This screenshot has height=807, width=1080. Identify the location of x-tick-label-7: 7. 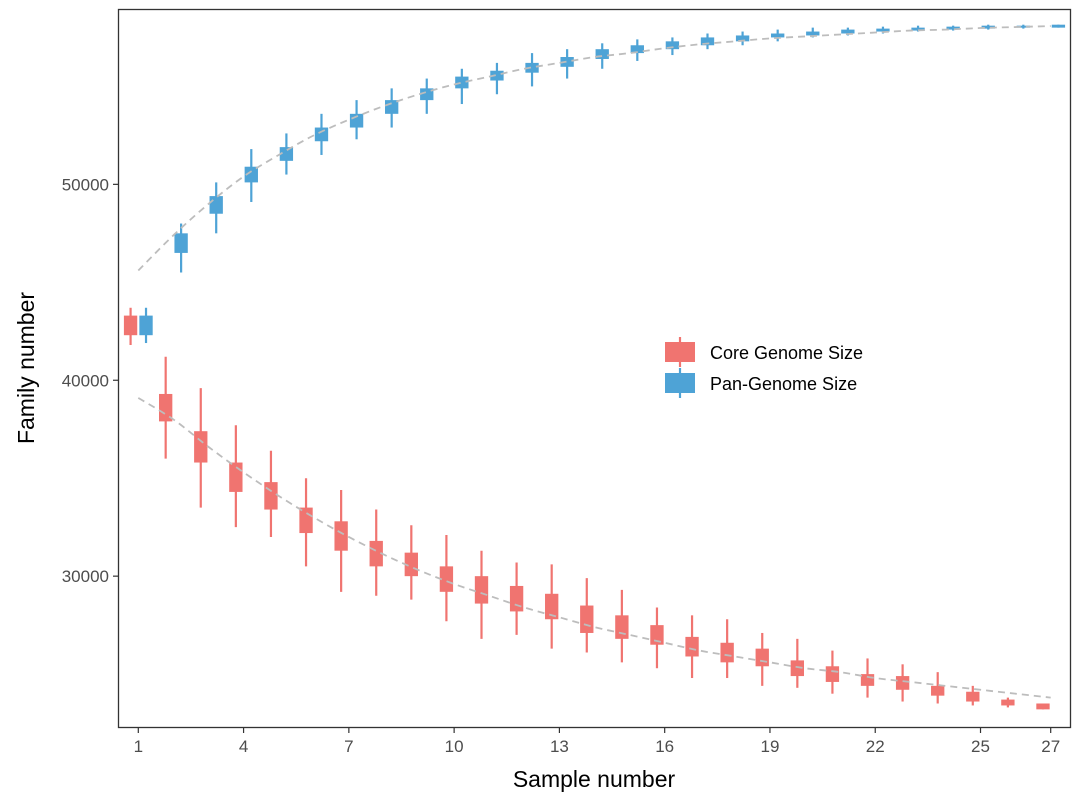
(348, 746).